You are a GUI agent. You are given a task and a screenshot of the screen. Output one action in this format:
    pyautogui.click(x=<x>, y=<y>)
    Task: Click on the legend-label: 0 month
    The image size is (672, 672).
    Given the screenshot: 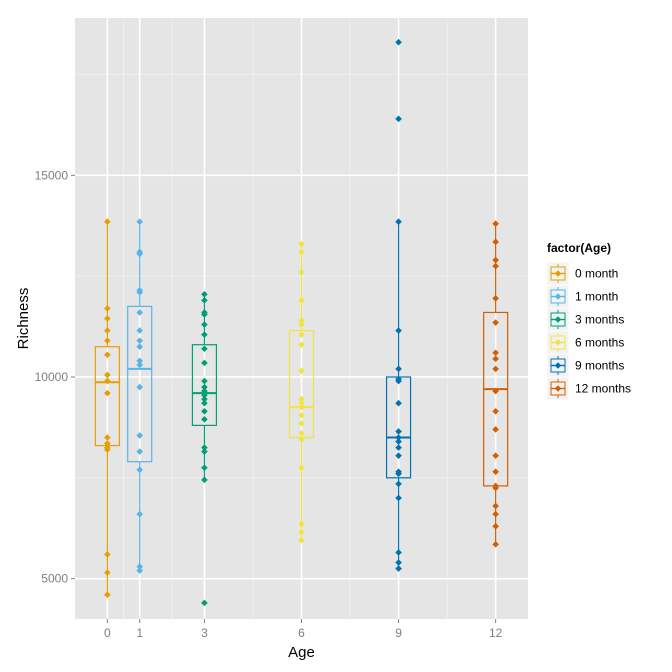 What is the action you would take?
    pyautogui.click(x=596, y=274)
    